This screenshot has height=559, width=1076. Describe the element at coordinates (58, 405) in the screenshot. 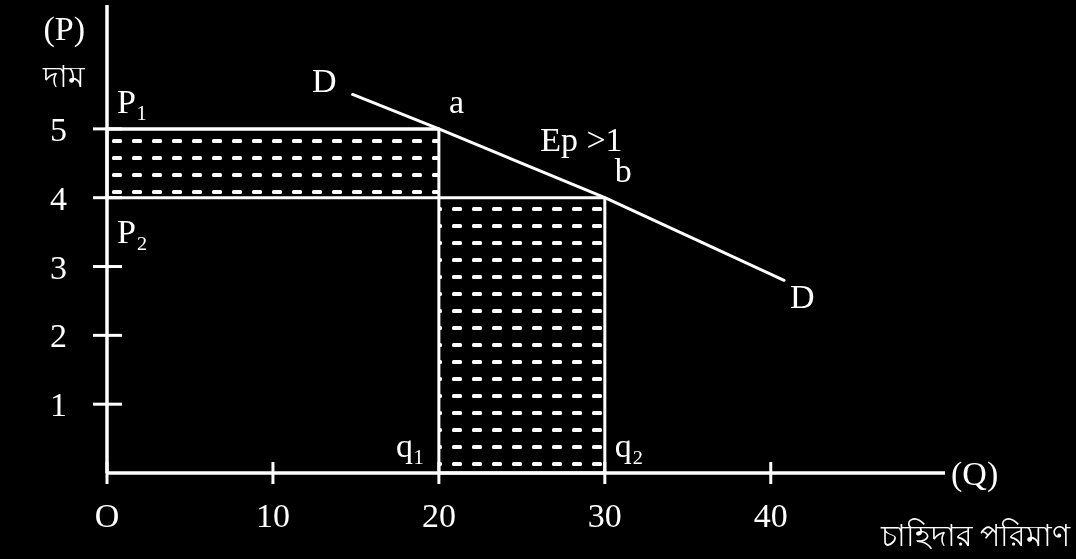

I see `y-tick-label: 1` at that location.